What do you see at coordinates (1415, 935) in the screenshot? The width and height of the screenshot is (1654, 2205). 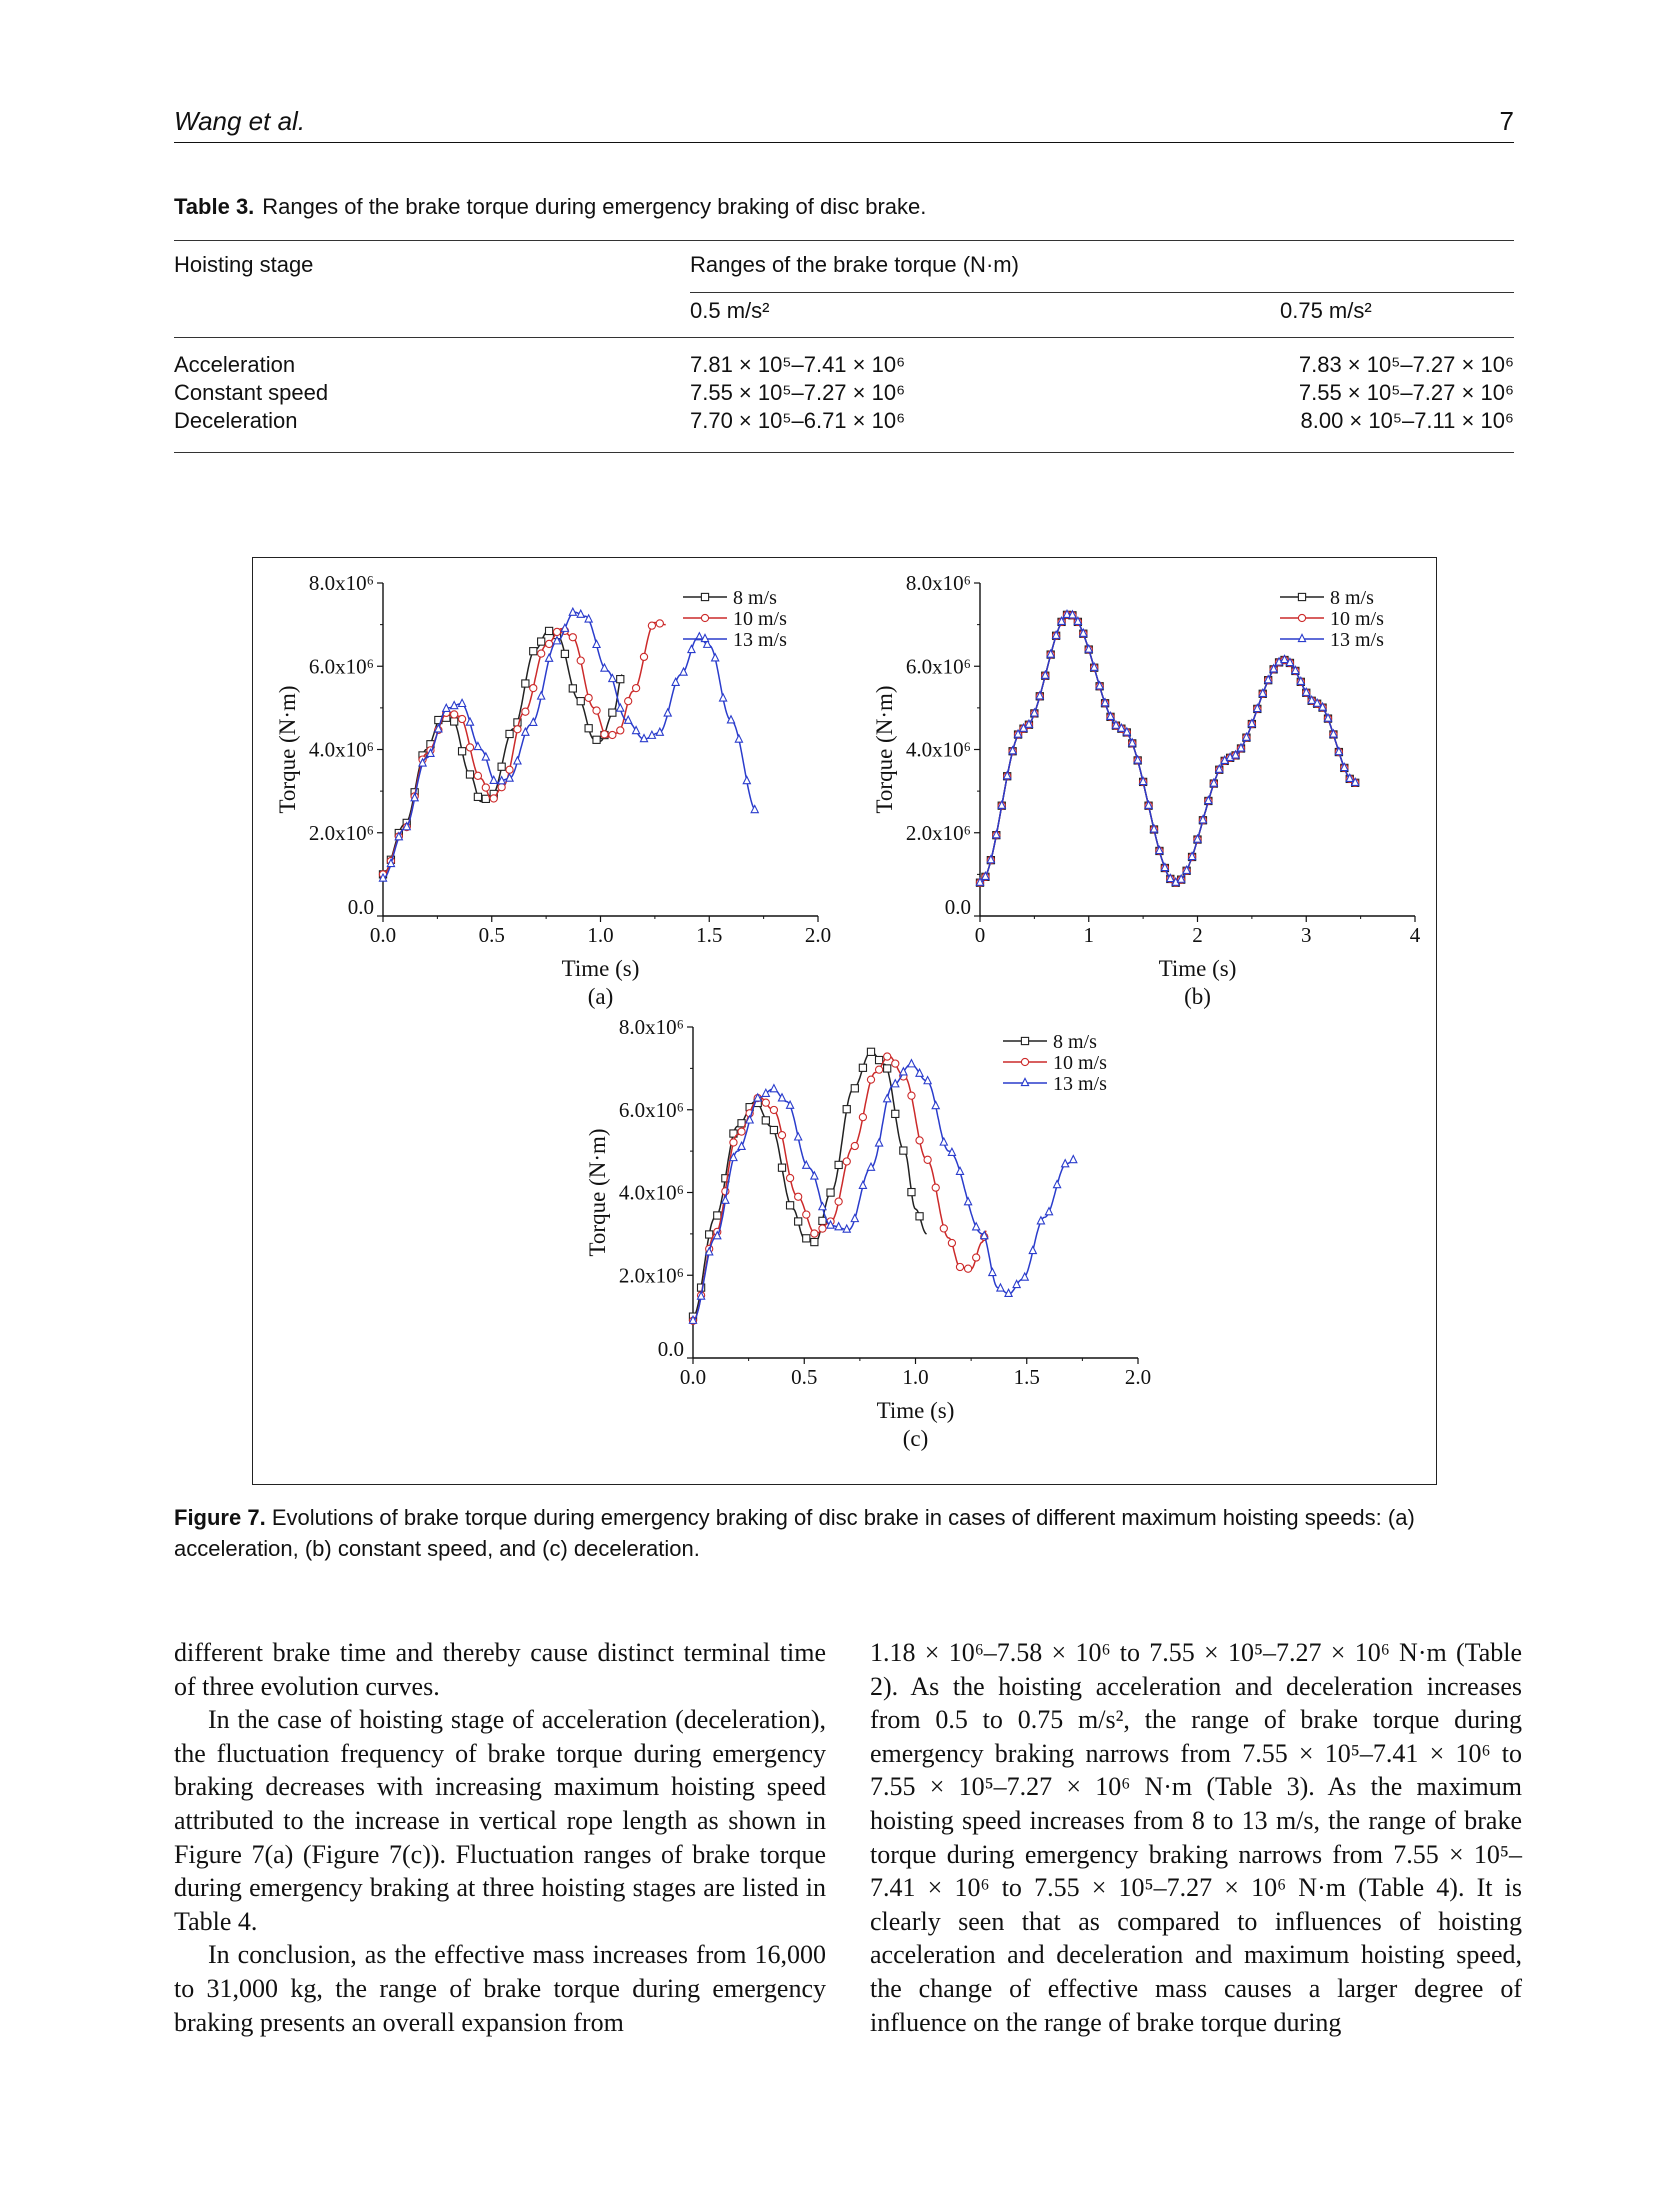 I see `x-tick-label: 4` at bounding box center [1415, 935].